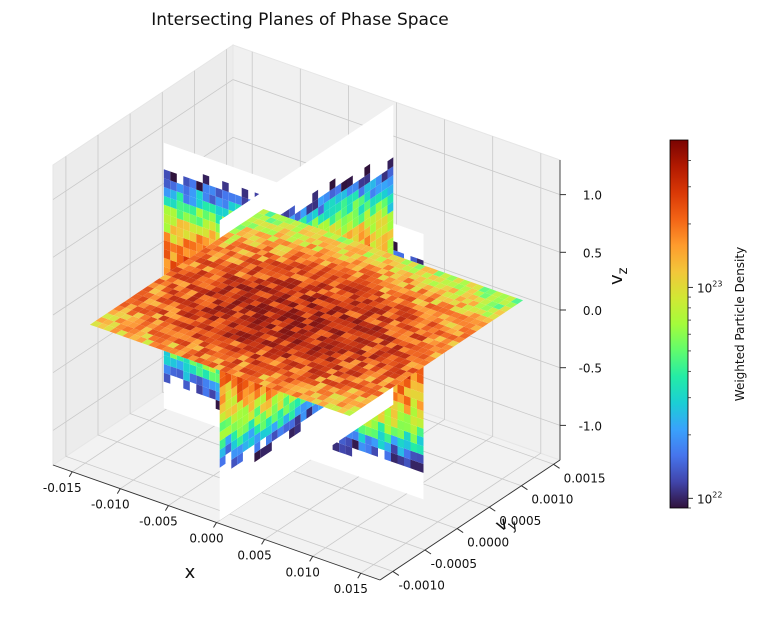 This screenshot has height=624, width=757. What do you see at coordinates (616, 279) in the screenshot?
I see `vz-axis-label-main: v` at bounding box center [616, 279].